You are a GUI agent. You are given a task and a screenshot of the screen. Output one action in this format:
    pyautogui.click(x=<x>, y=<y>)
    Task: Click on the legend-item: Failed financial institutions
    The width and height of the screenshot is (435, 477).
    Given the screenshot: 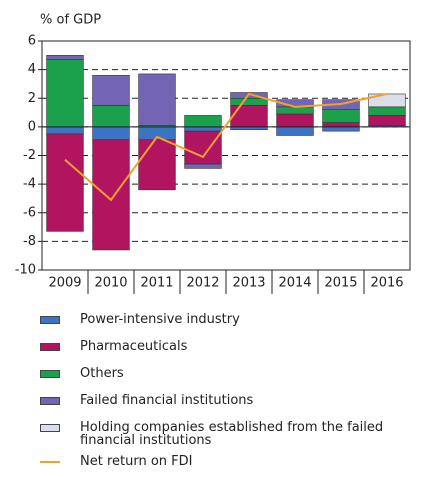 What is the action you would take?
    pyautogui.click(x=228, y=403)
    